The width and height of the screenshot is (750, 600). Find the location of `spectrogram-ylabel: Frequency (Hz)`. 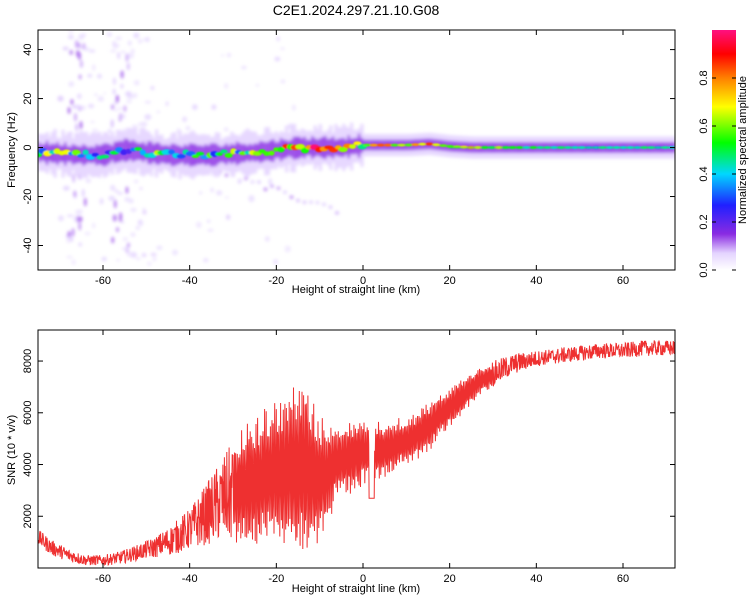

spectrogram-ylabel: Frequency (Hz) is located at coordinates (12, 150).